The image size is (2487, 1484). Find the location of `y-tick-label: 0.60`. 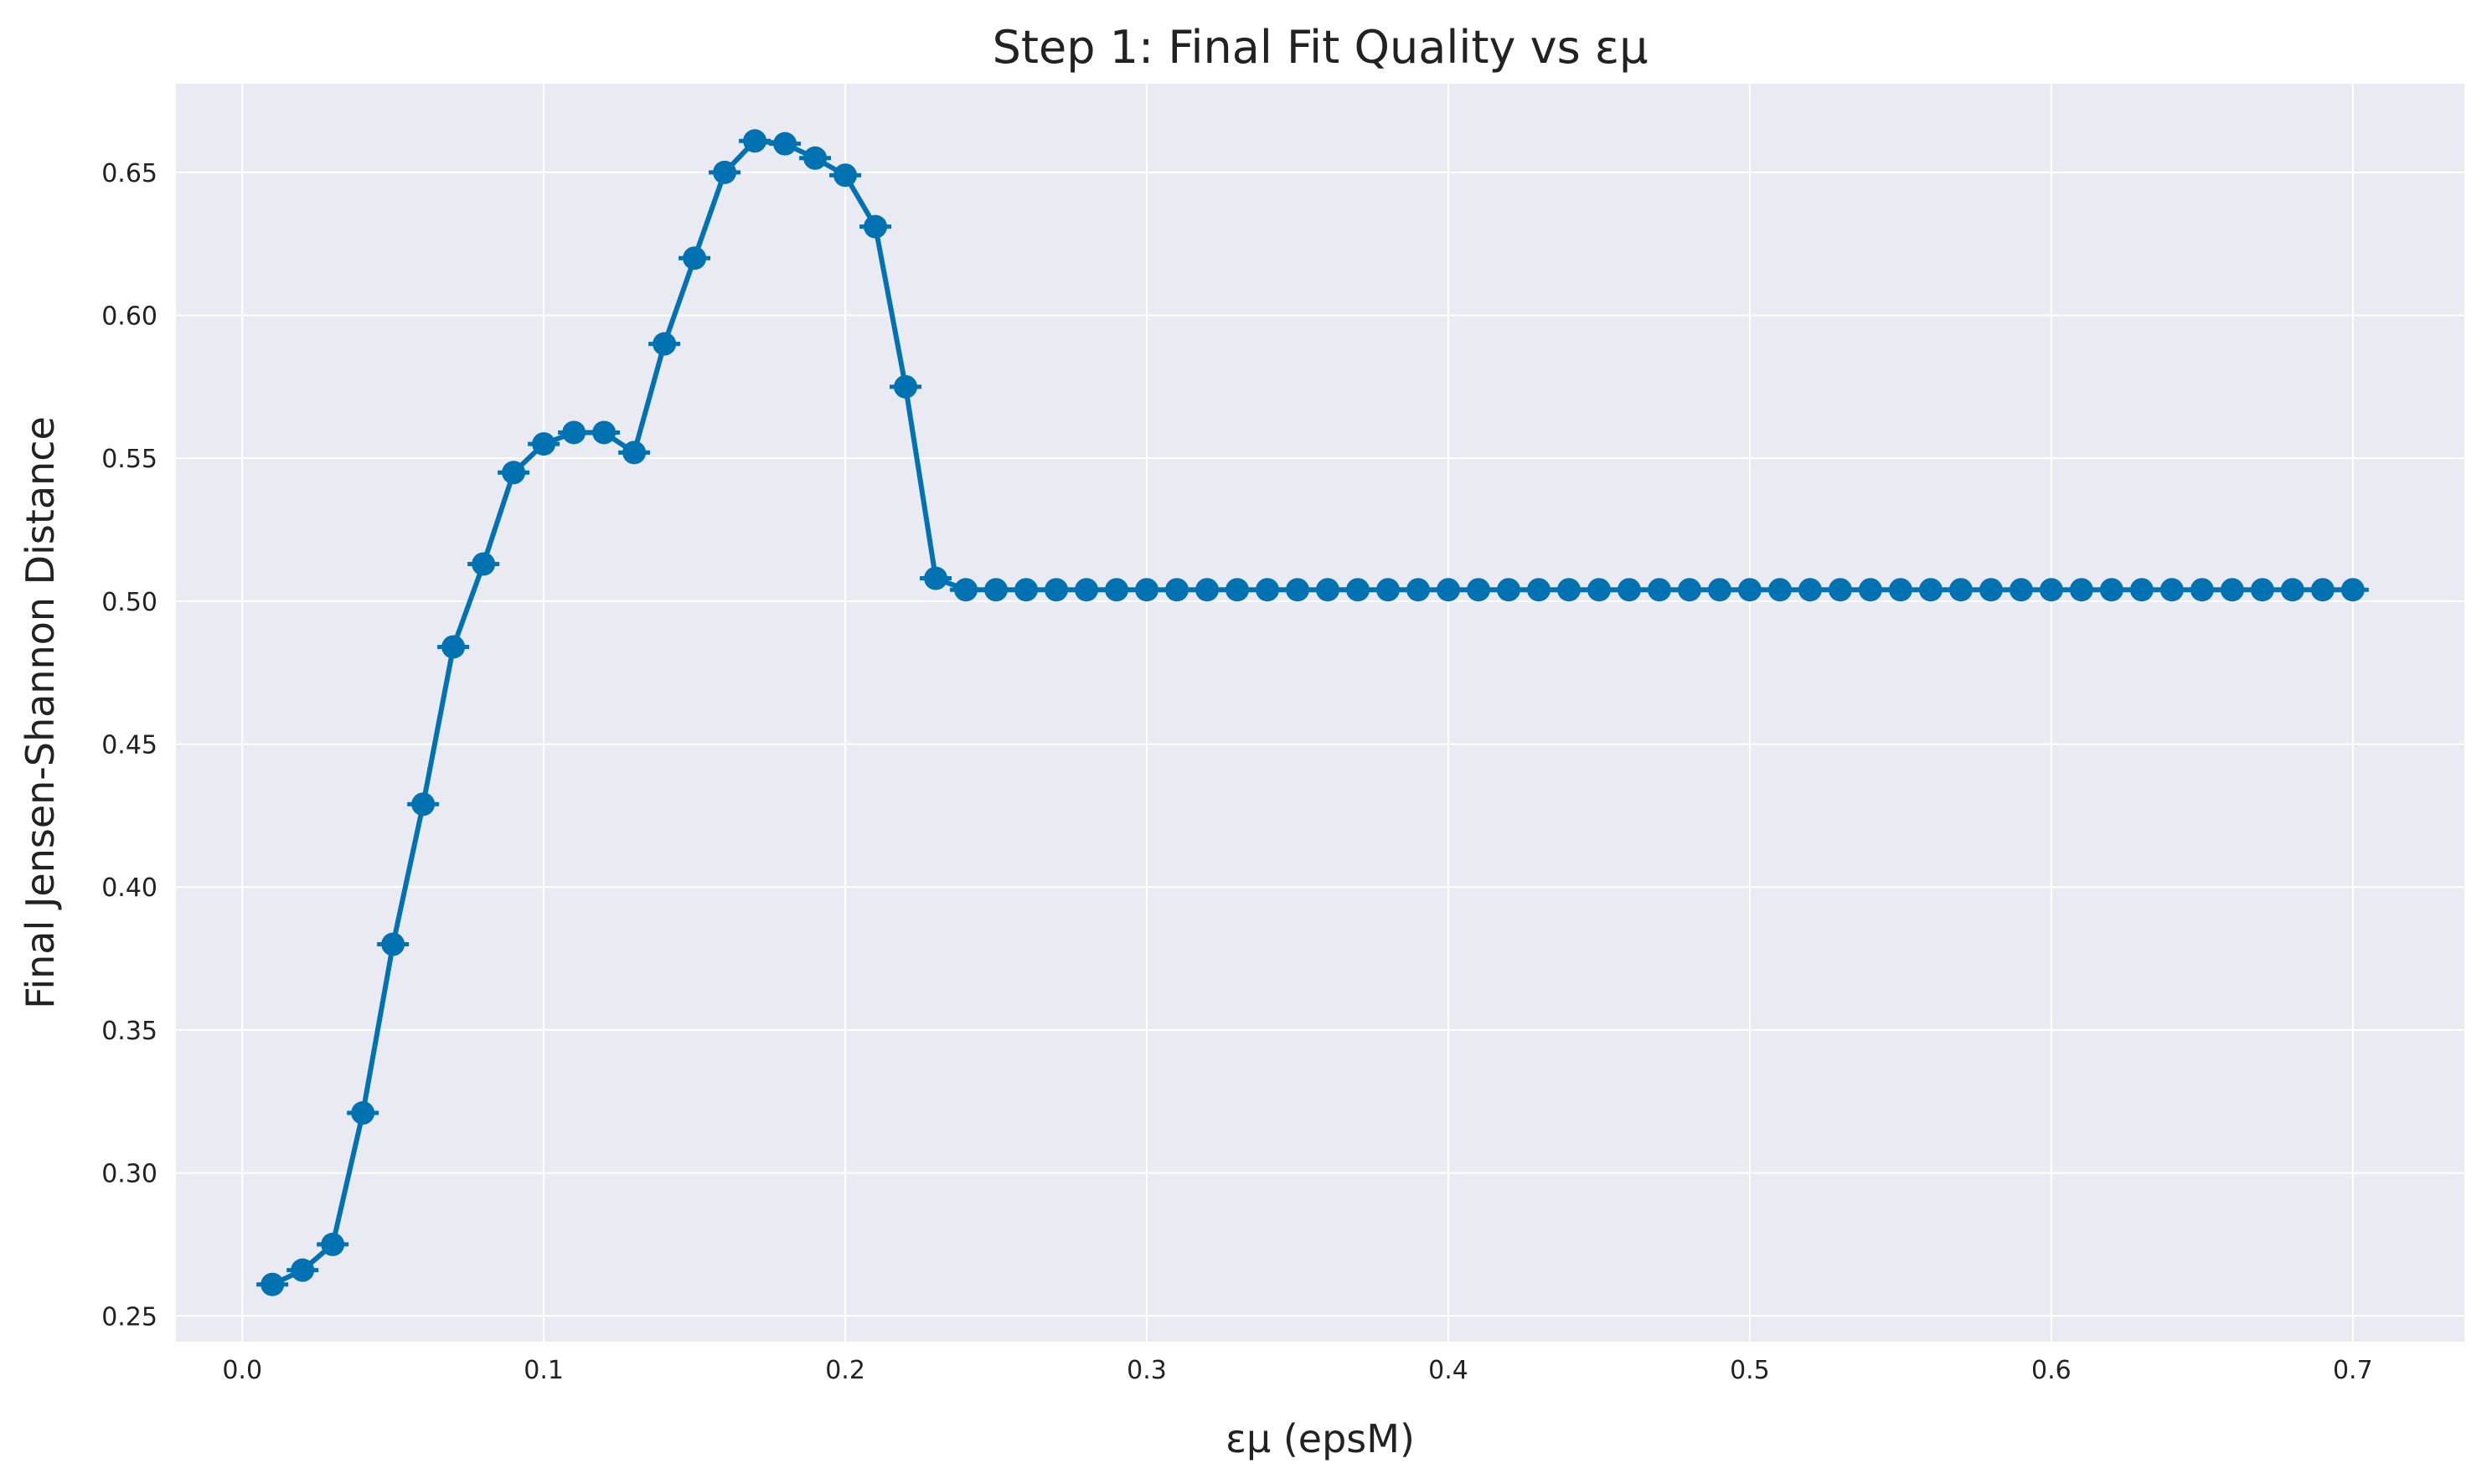

y-tick-label: 0.60 is located at coordinates (129, 317).